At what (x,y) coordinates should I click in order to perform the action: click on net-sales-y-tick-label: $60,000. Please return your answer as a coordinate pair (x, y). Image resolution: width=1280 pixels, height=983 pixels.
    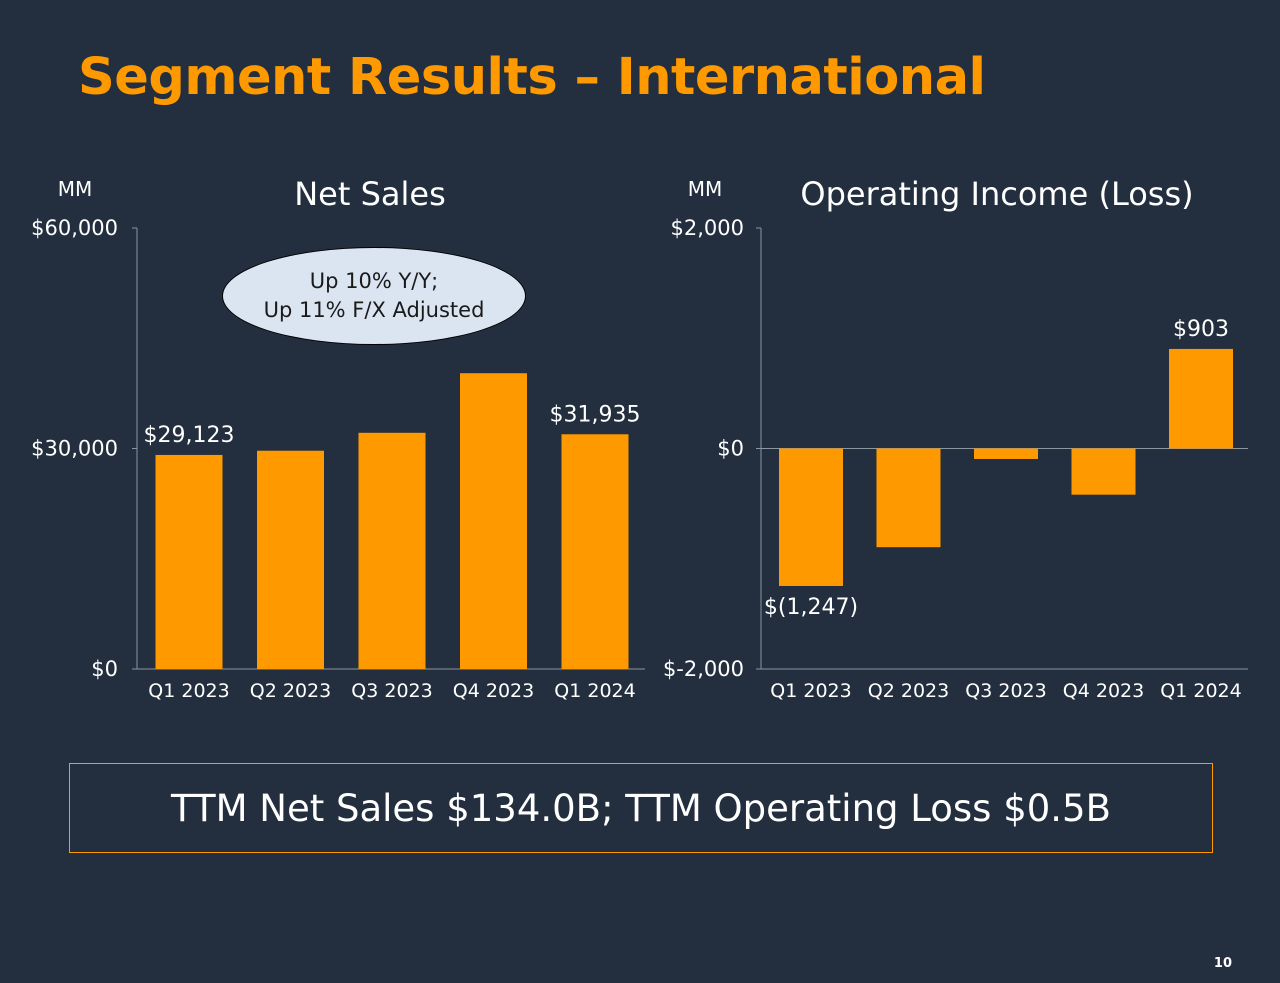
    Looking at the image, I should click on (74, 228).